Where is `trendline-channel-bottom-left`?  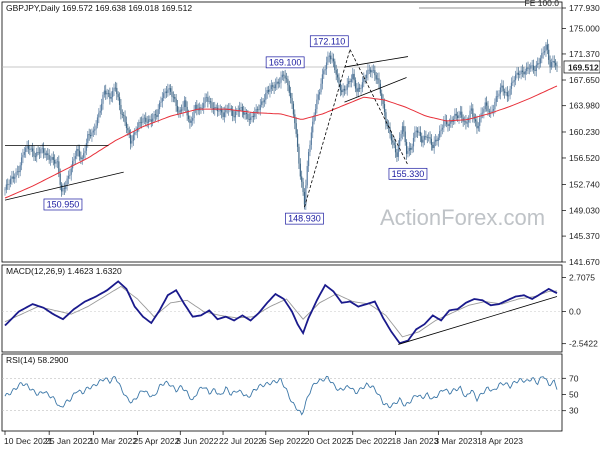 trendline-channel-bottom-left is located at coordinates (64, 186).